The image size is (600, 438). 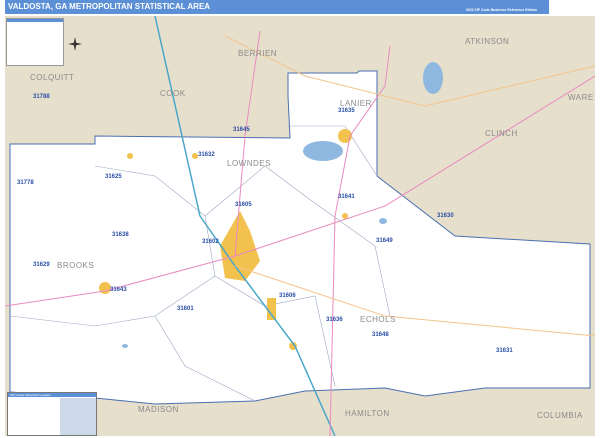 What do you see at coordinates (210, 242) in the screenshot?
I see `zip-label: 31602` at bounding box center [210, 242].